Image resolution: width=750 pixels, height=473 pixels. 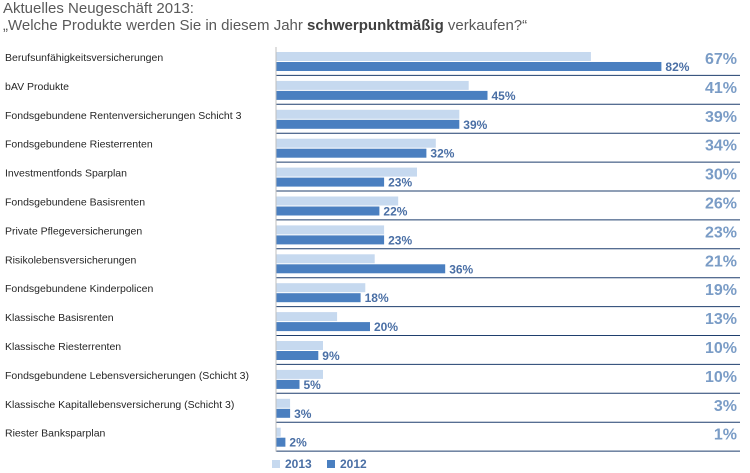 What do you see at coordinates (79, 289) in the screenshot?
I see `category-label: Fondsgebundene Kinderpolicen` at bounding box center [79, 289].